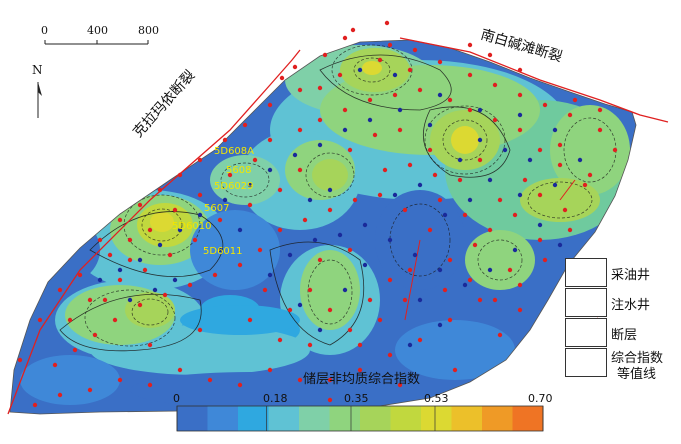 The width and height of the screenshot is (681, 444). Describe the element at coordinates (631, 305) in the screenshot. I see `legend-injector-label: 注水井` at that location.